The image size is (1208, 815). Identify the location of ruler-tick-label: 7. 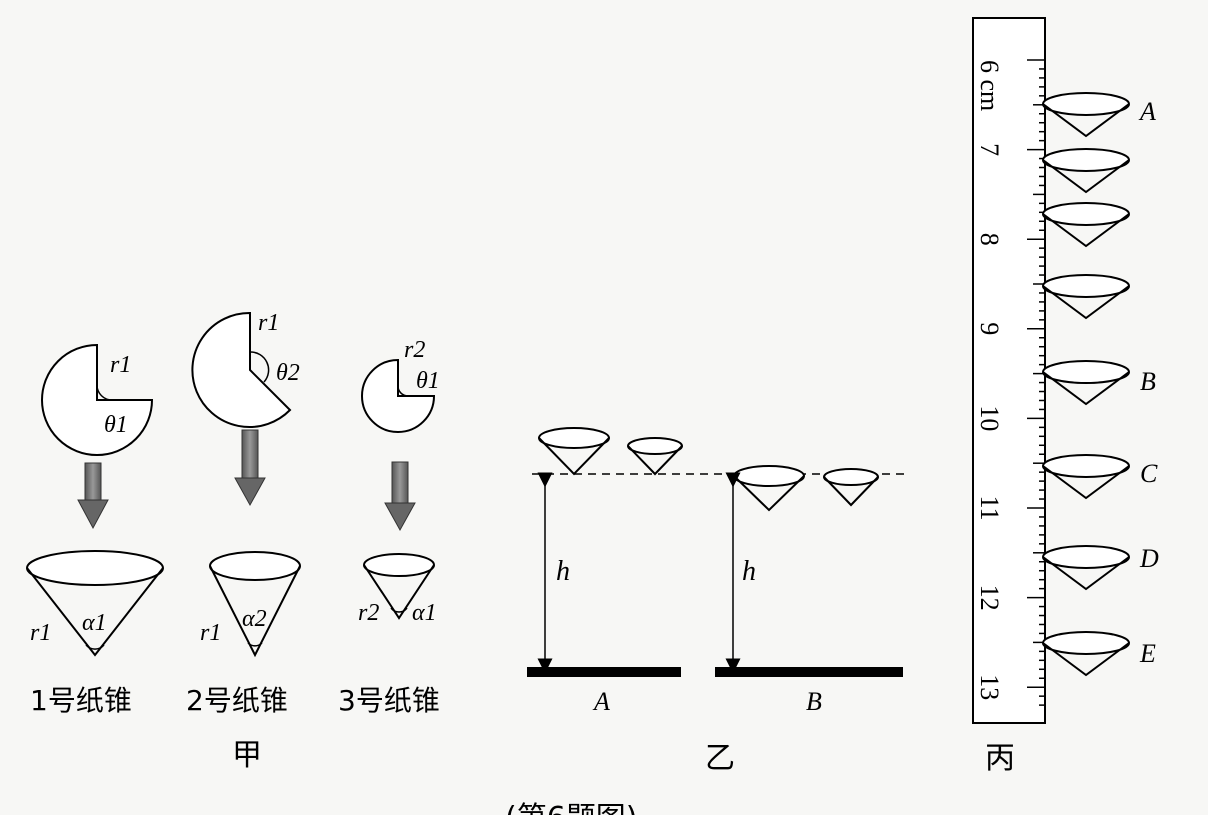
(989, 149).